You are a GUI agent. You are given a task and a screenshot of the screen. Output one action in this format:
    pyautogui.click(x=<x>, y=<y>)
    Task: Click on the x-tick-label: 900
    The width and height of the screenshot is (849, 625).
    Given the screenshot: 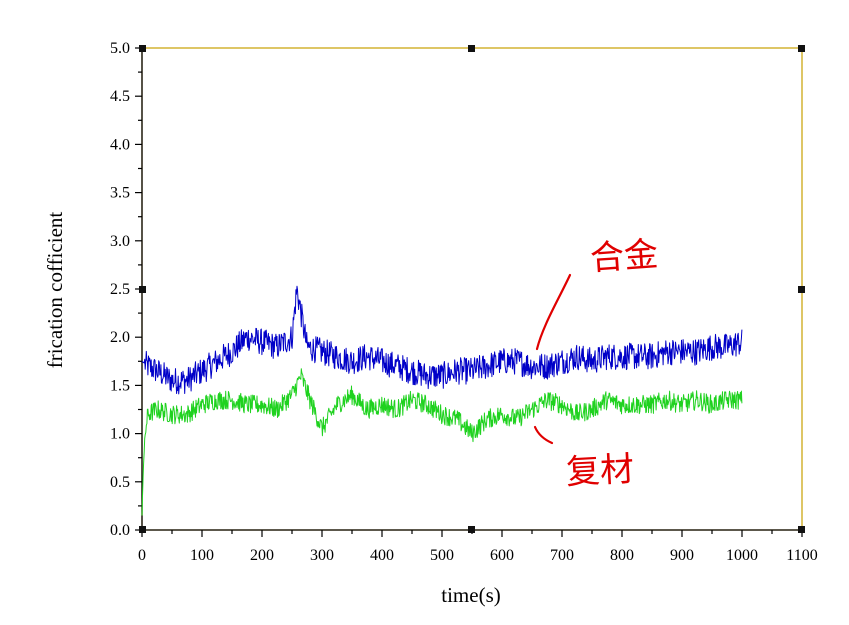 What is the action you would take?
    pyautogui.click(x=682, y=555)
    